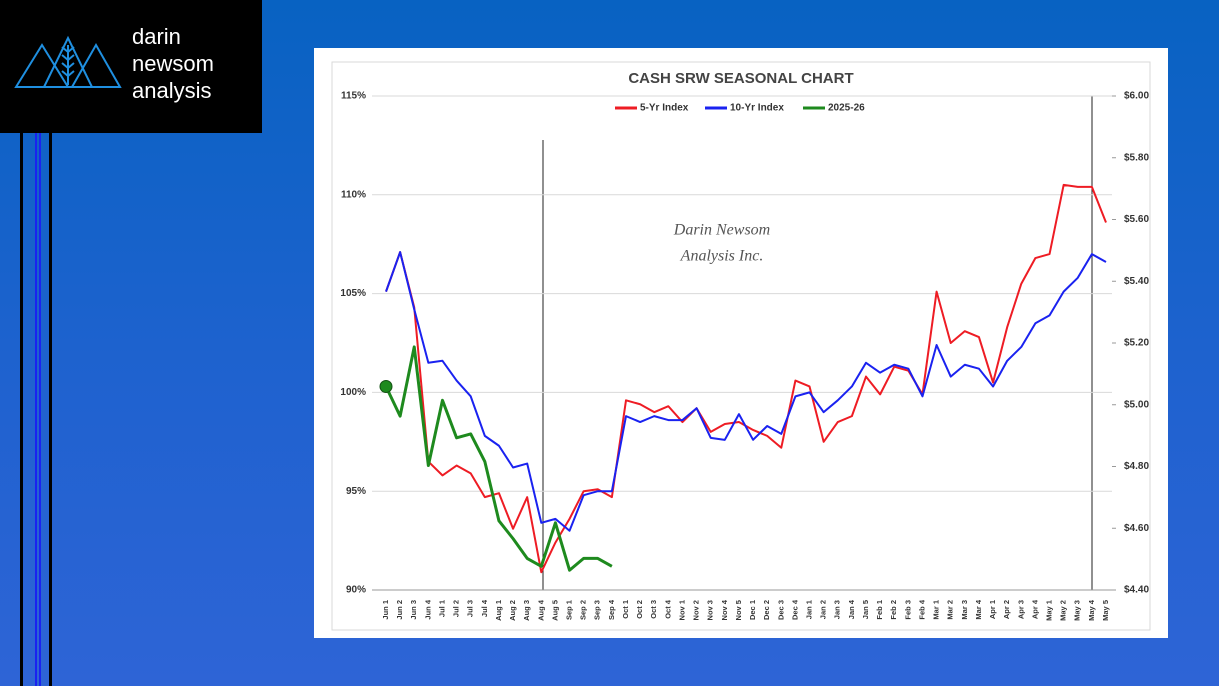  Describe the element at coordinates (653, 609) in the screenshot. I see `x-tick-label: Oct 3` at that location.